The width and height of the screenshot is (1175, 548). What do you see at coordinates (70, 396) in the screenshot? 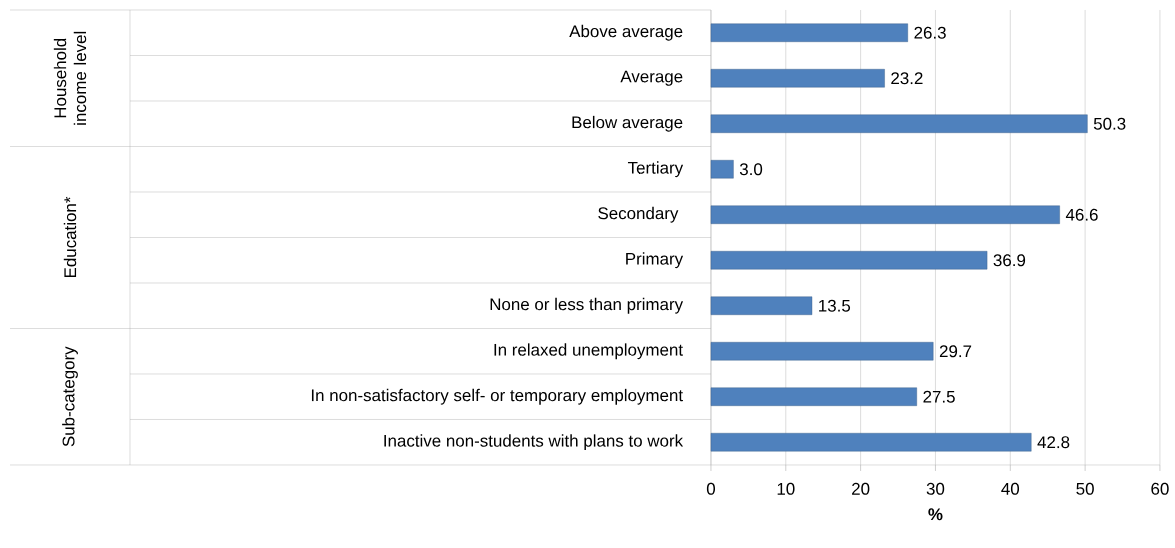
I see `text: Sub-category` at bounding box center [70, 396].